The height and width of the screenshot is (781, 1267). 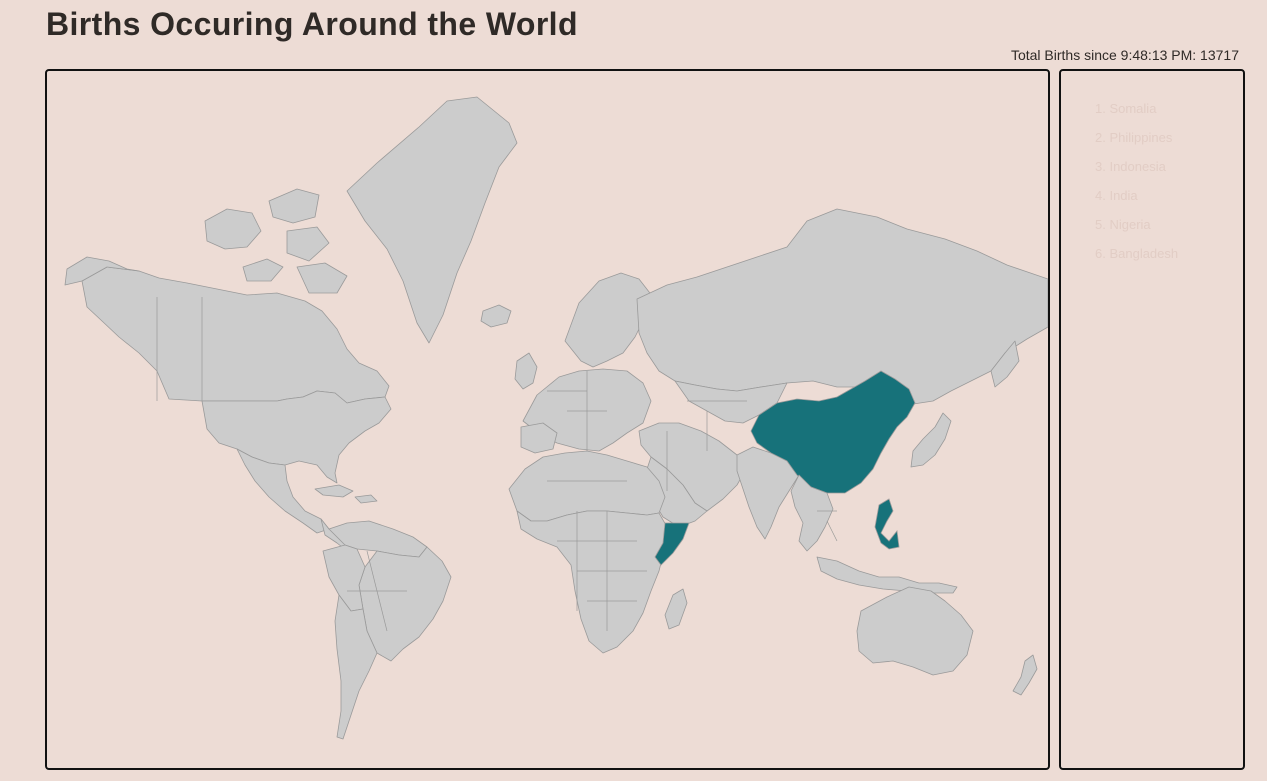 I want to click on country-china-highlighted, so click(x=833, y=432).